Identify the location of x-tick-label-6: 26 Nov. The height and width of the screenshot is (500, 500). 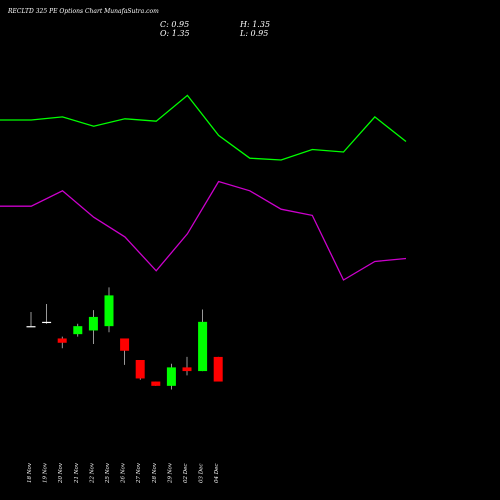
(124, 473).